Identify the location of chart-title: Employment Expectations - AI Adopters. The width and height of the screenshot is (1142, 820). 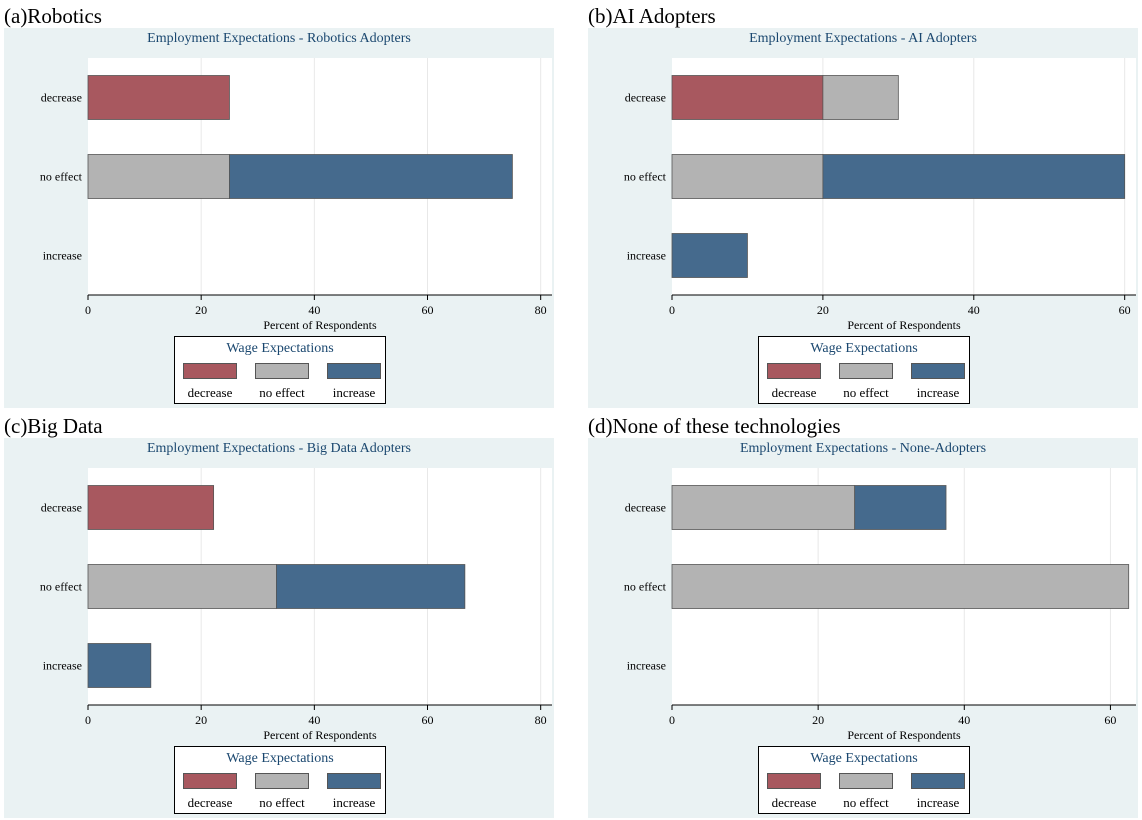
(863, 38).